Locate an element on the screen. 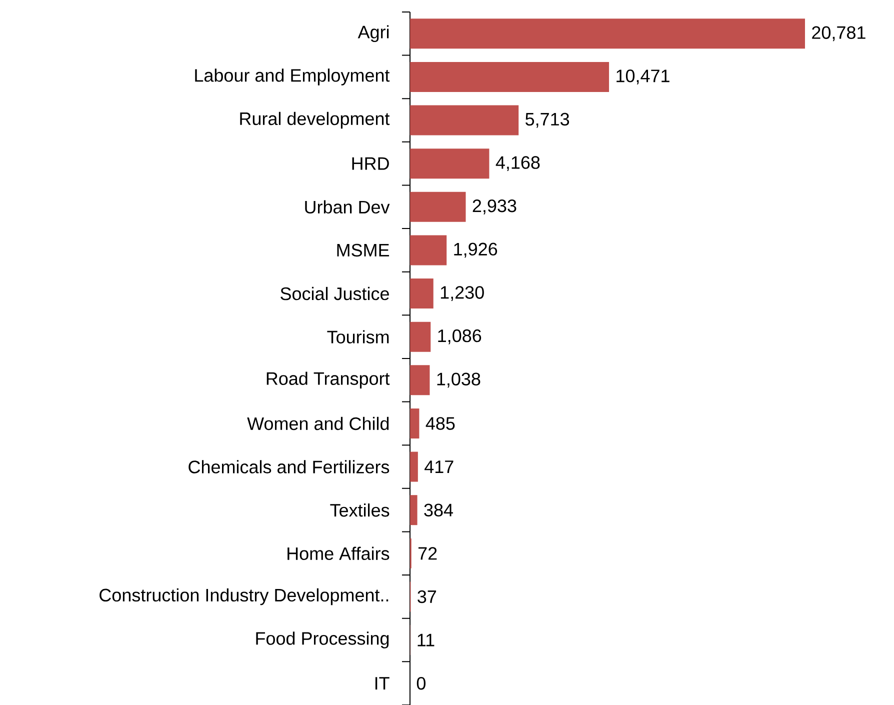 The width and height of the screenshot is (894, 705). y-tick-label: HRD is located at coordinates (370, 163).